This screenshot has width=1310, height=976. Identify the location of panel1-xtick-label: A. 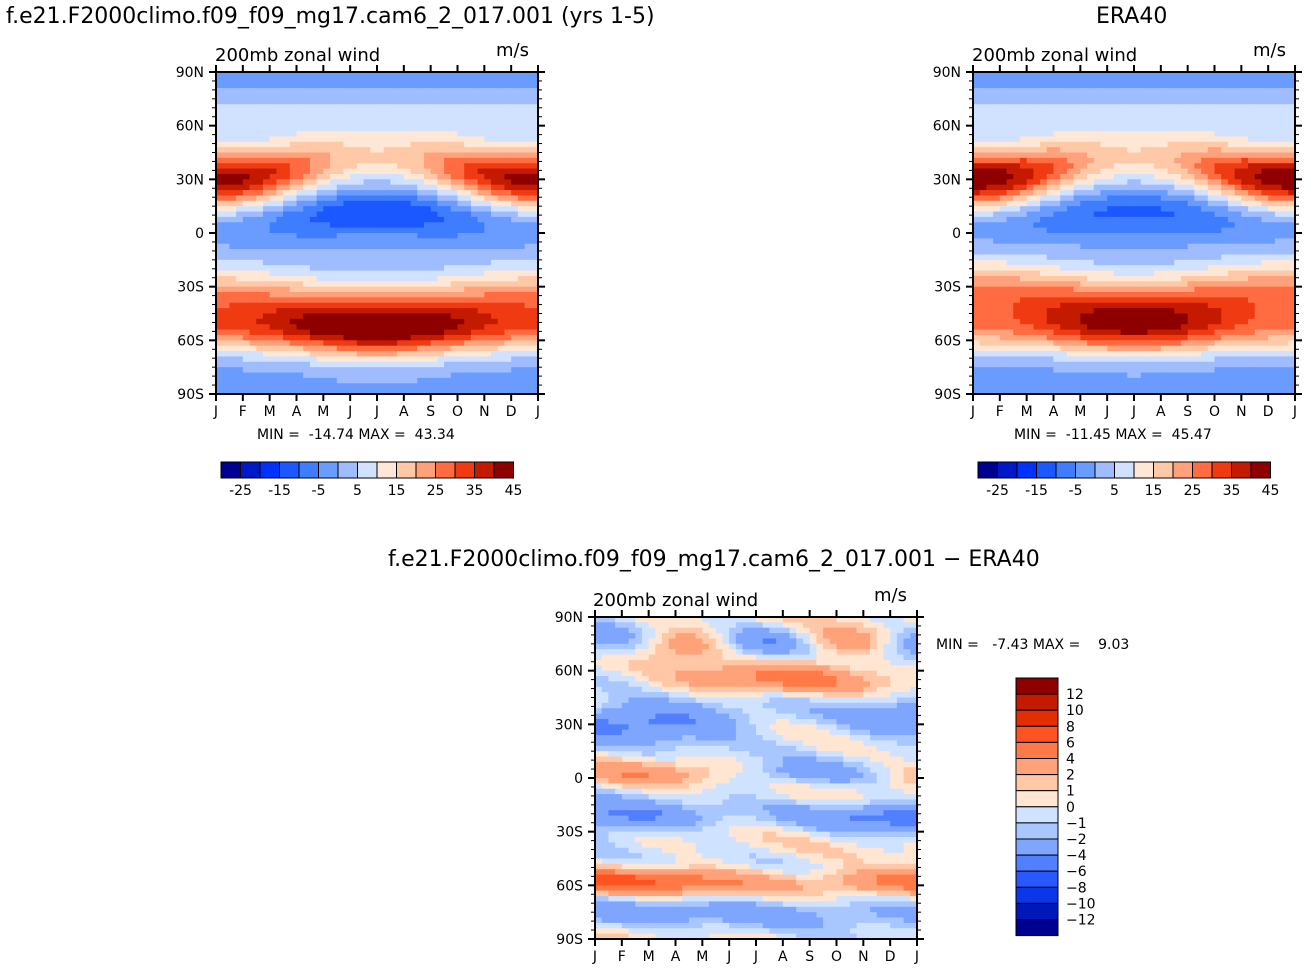
(404, 412).